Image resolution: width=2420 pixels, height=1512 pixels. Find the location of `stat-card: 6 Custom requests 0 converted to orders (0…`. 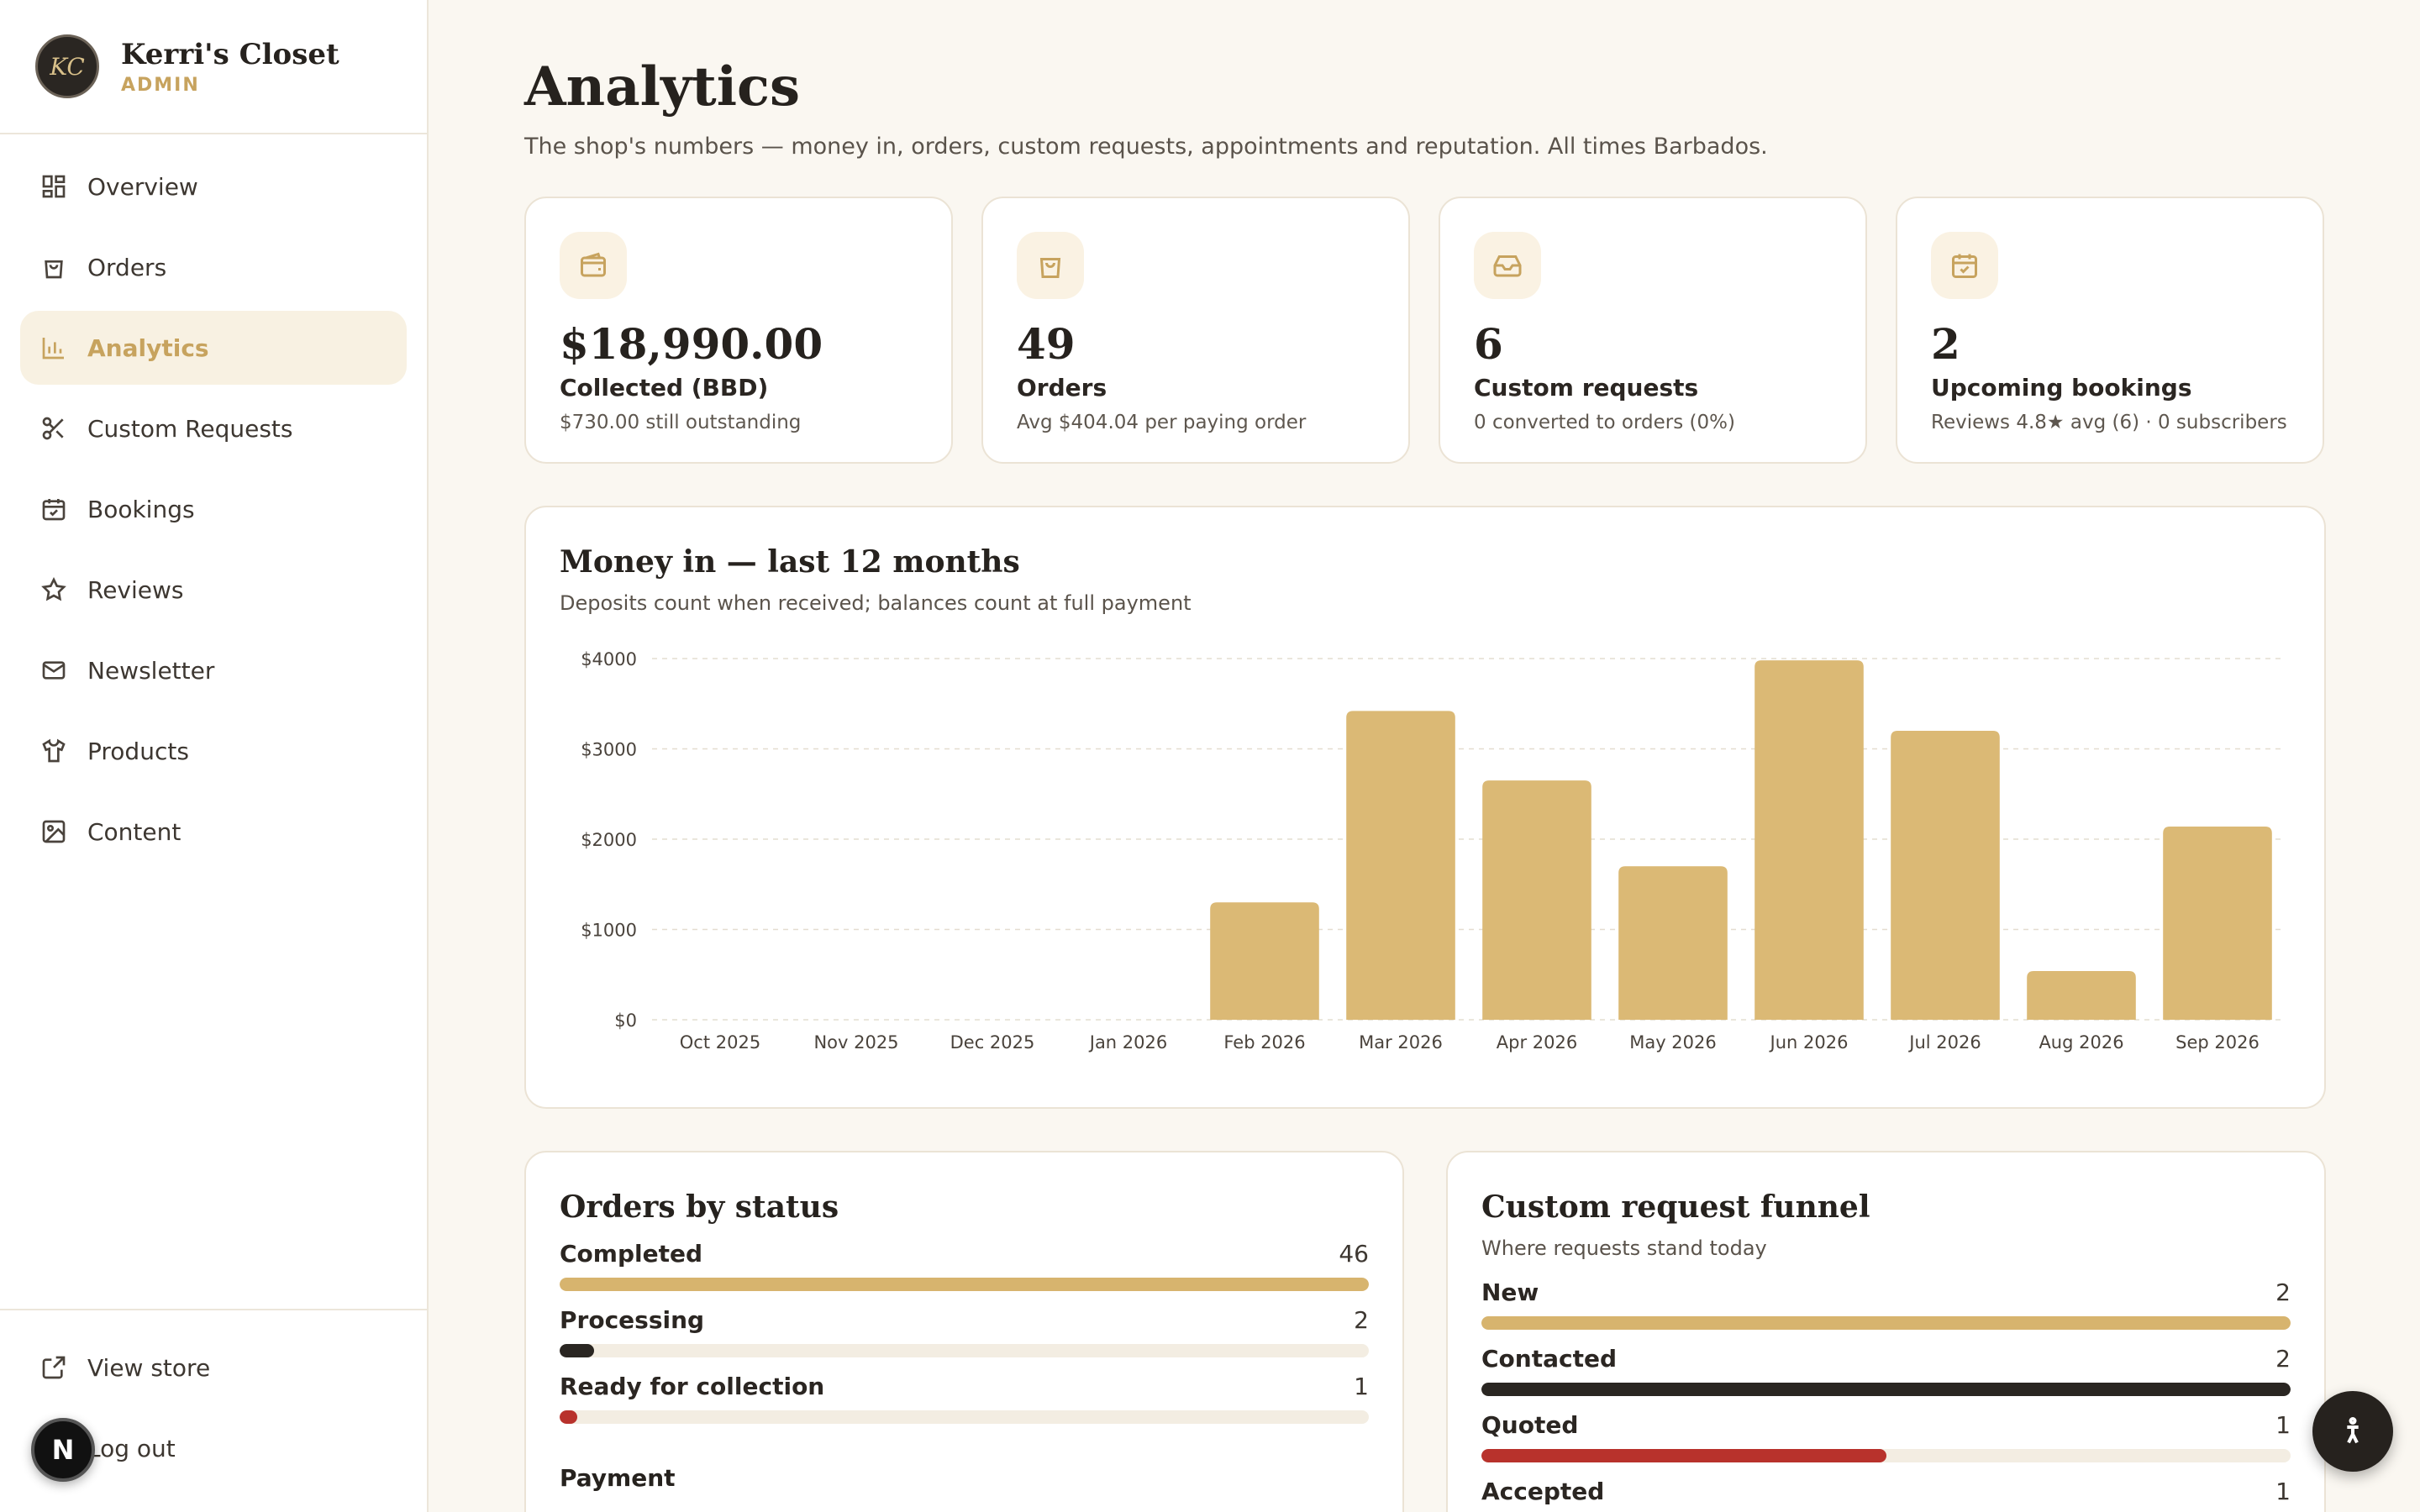

stat-card: 6 Custom requests 0 converted to orders (0… is located at coordinates (1653, 330).